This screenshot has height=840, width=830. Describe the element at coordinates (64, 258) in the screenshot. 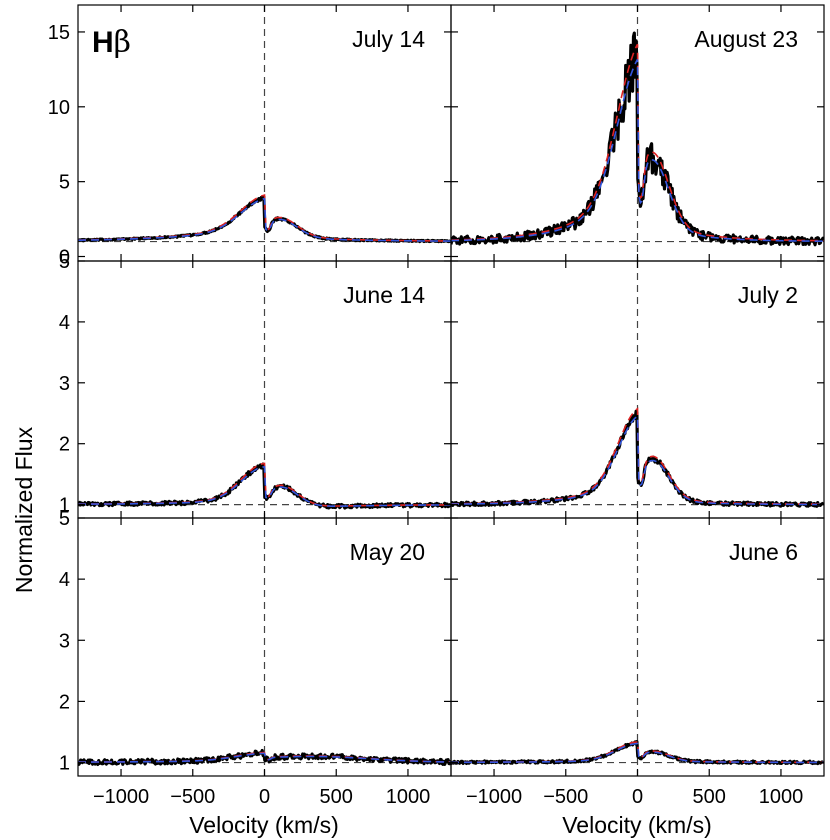

I see `y-tick-label: 0` at that location.